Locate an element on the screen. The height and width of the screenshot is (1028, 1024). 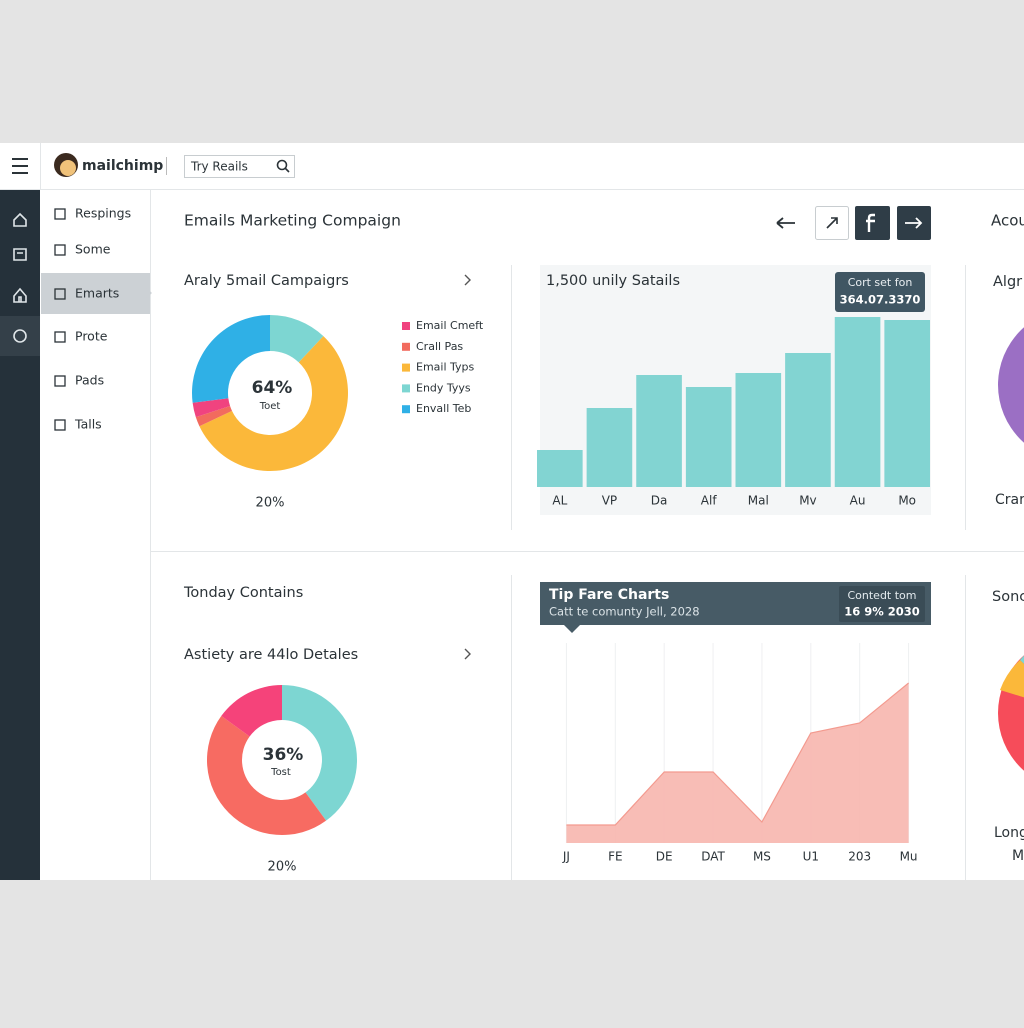
right-footer: Crar is located at coordinates (1009, 500).